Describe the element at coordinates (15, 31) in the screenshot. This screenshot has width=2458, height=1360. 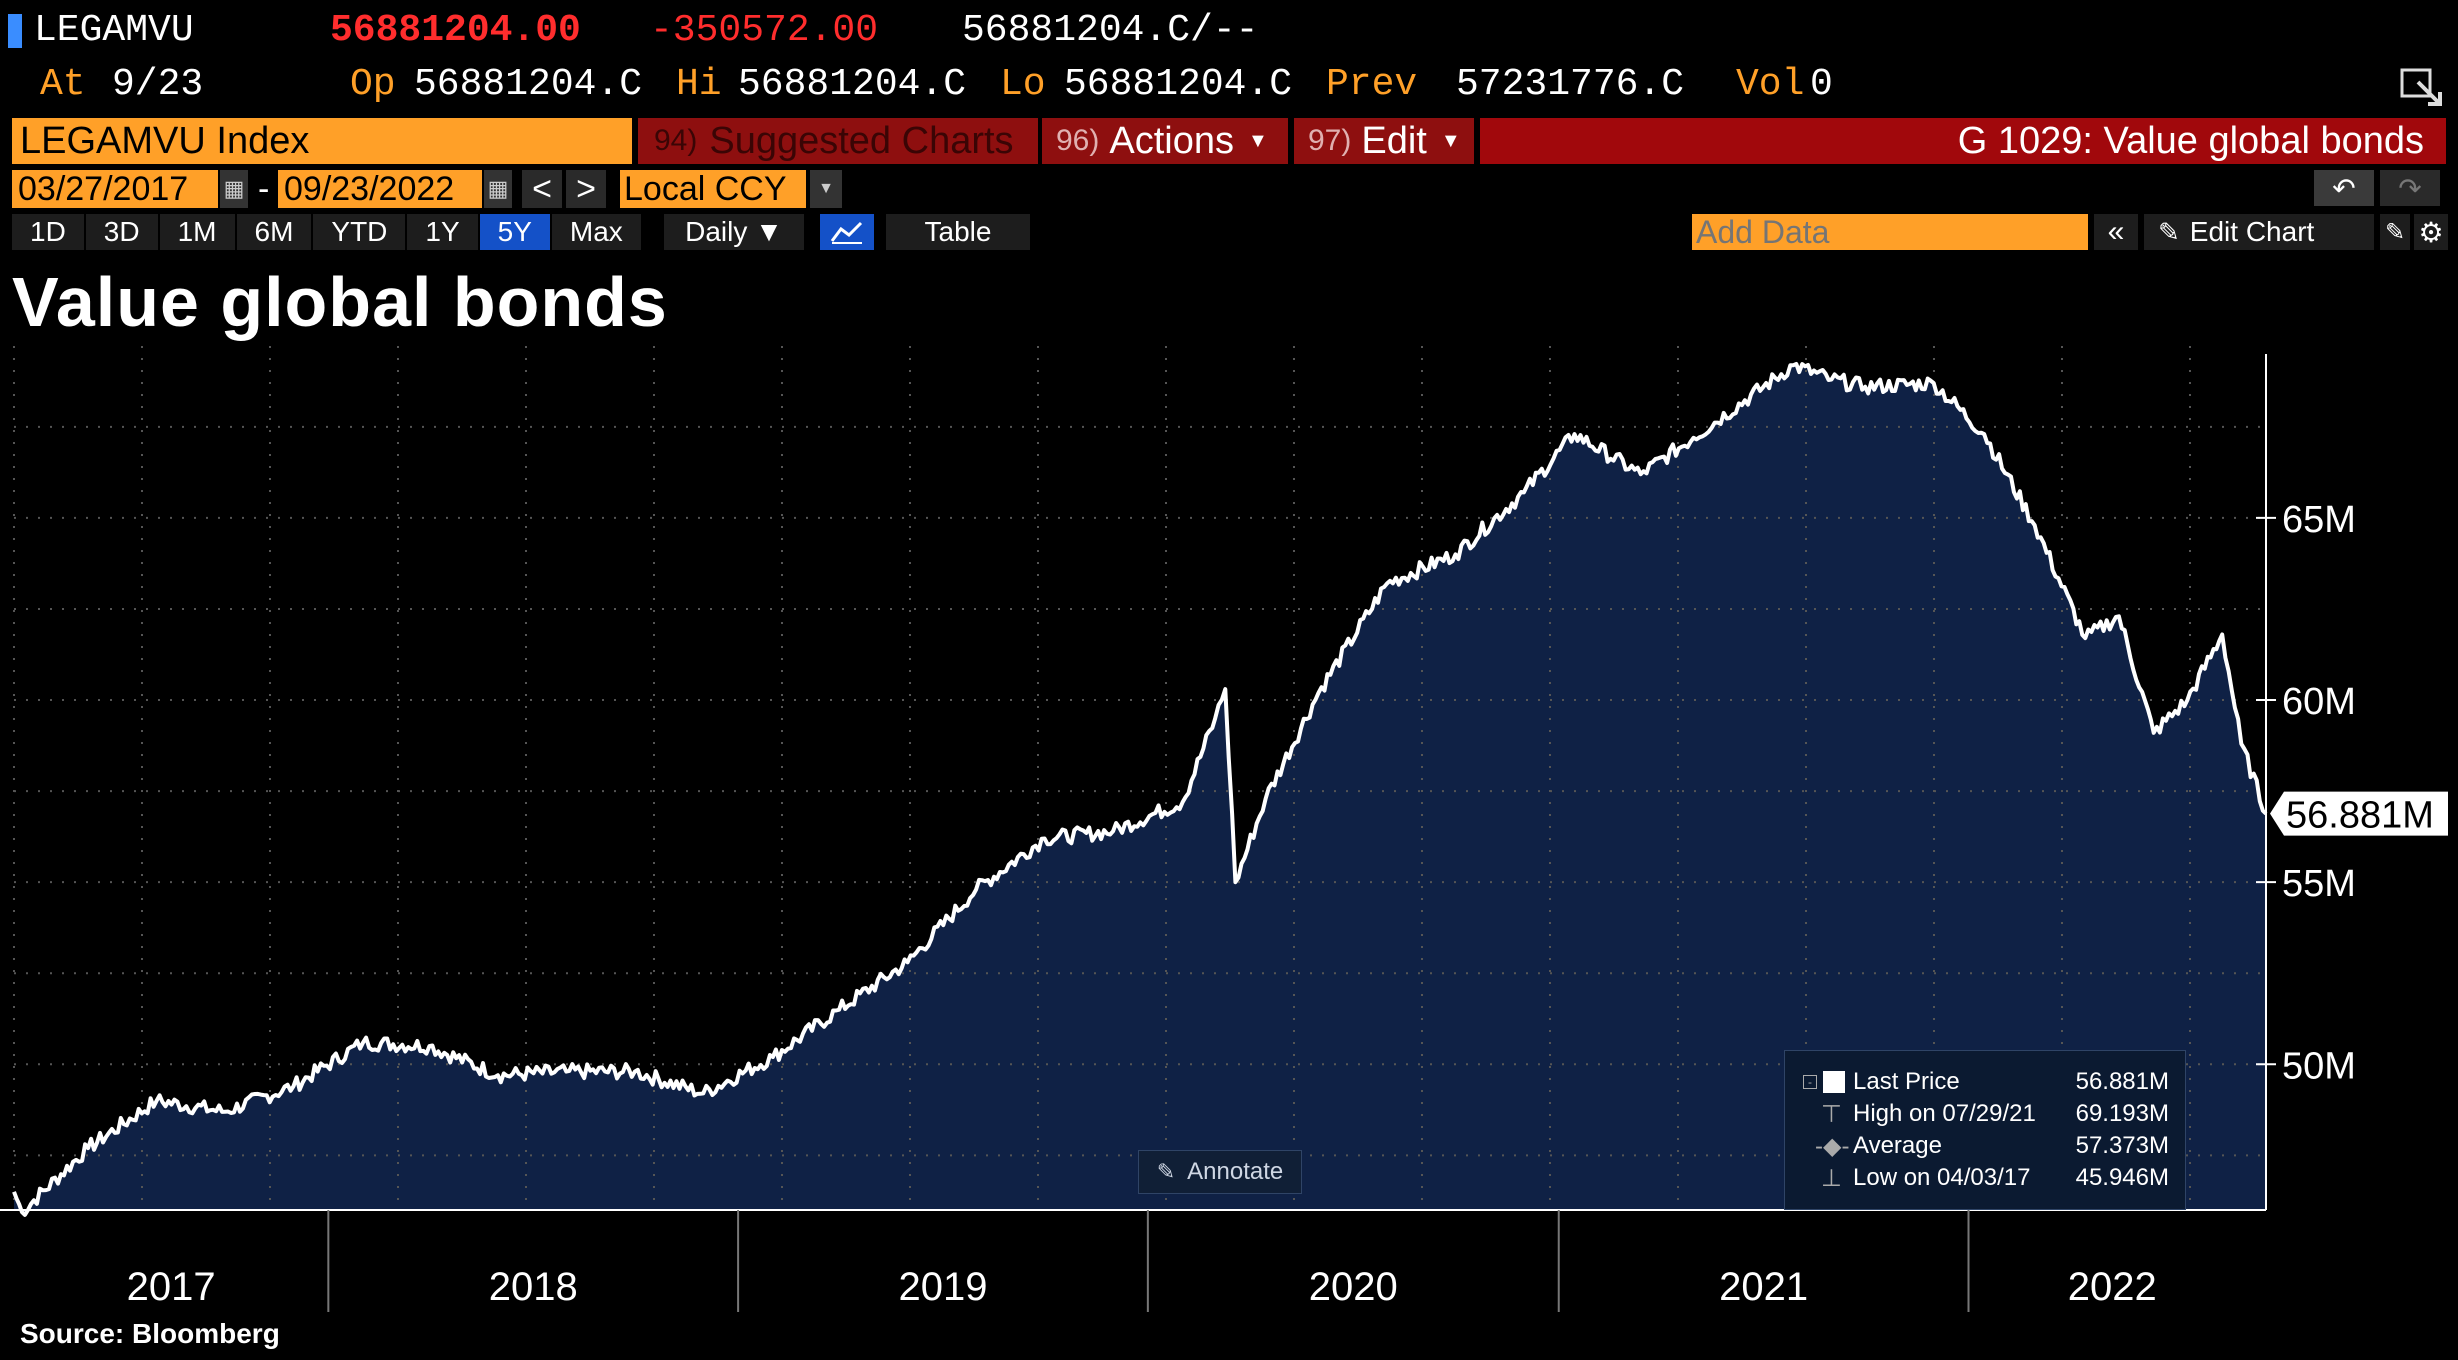
I see `ticker-marker` at that location.